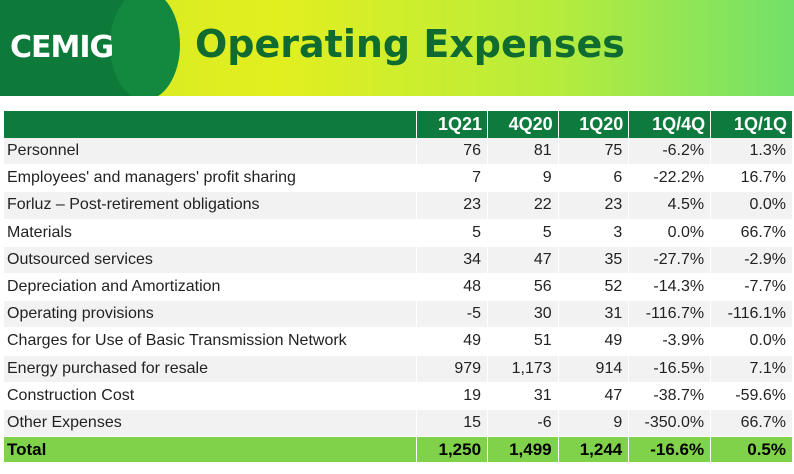 The width and height of the screenshot is (794, 474). I want to click on table-cell: Energy purchased for resale, so click(211, 369).